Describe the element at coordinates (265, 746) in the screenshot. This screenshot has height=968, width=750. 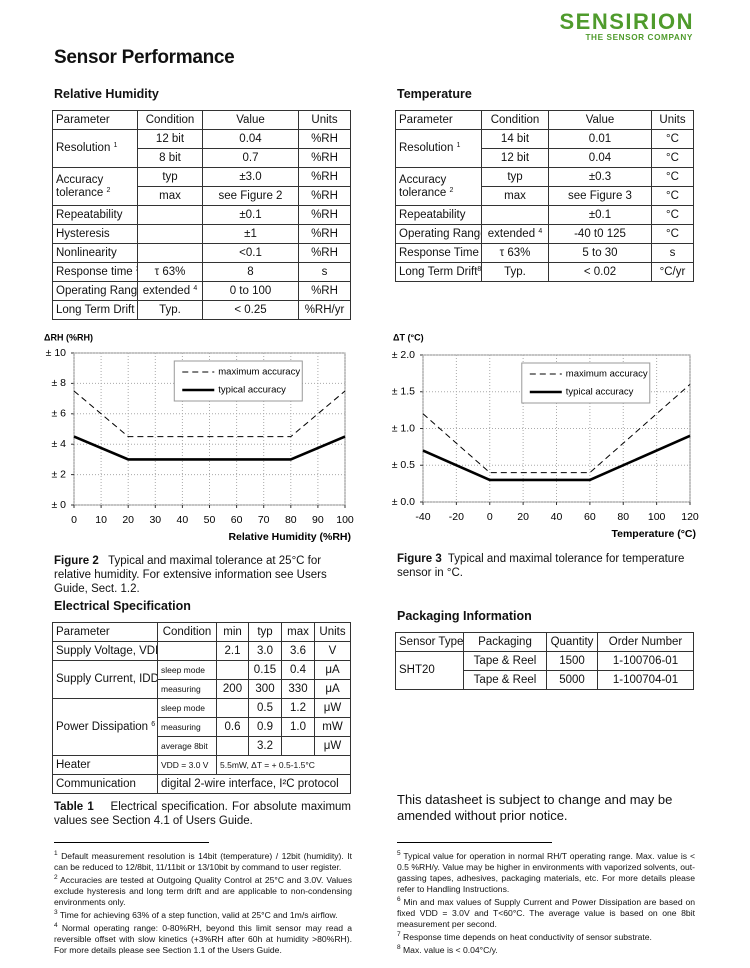
I see `table-cell: 3.2` at that location.